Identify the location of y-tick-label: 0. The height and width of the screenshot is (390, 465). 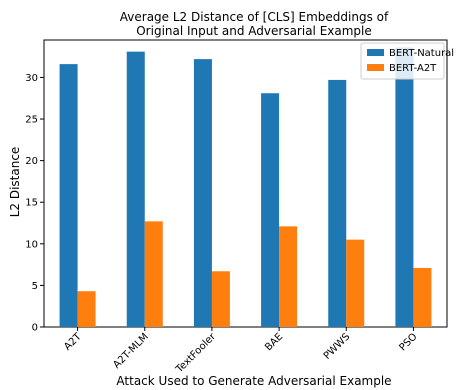
(35, 328).